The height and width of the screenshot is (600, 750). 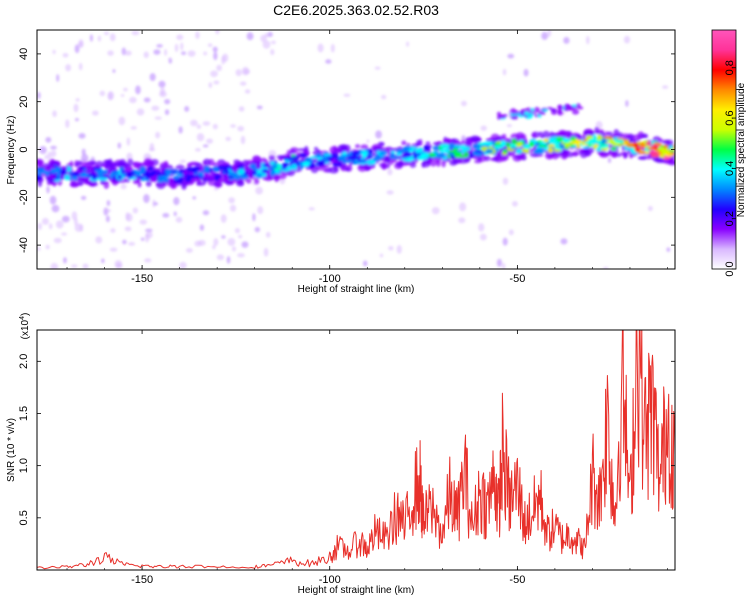 I want to click on y-tick-label: 1.0, so click(x=24, y=465).